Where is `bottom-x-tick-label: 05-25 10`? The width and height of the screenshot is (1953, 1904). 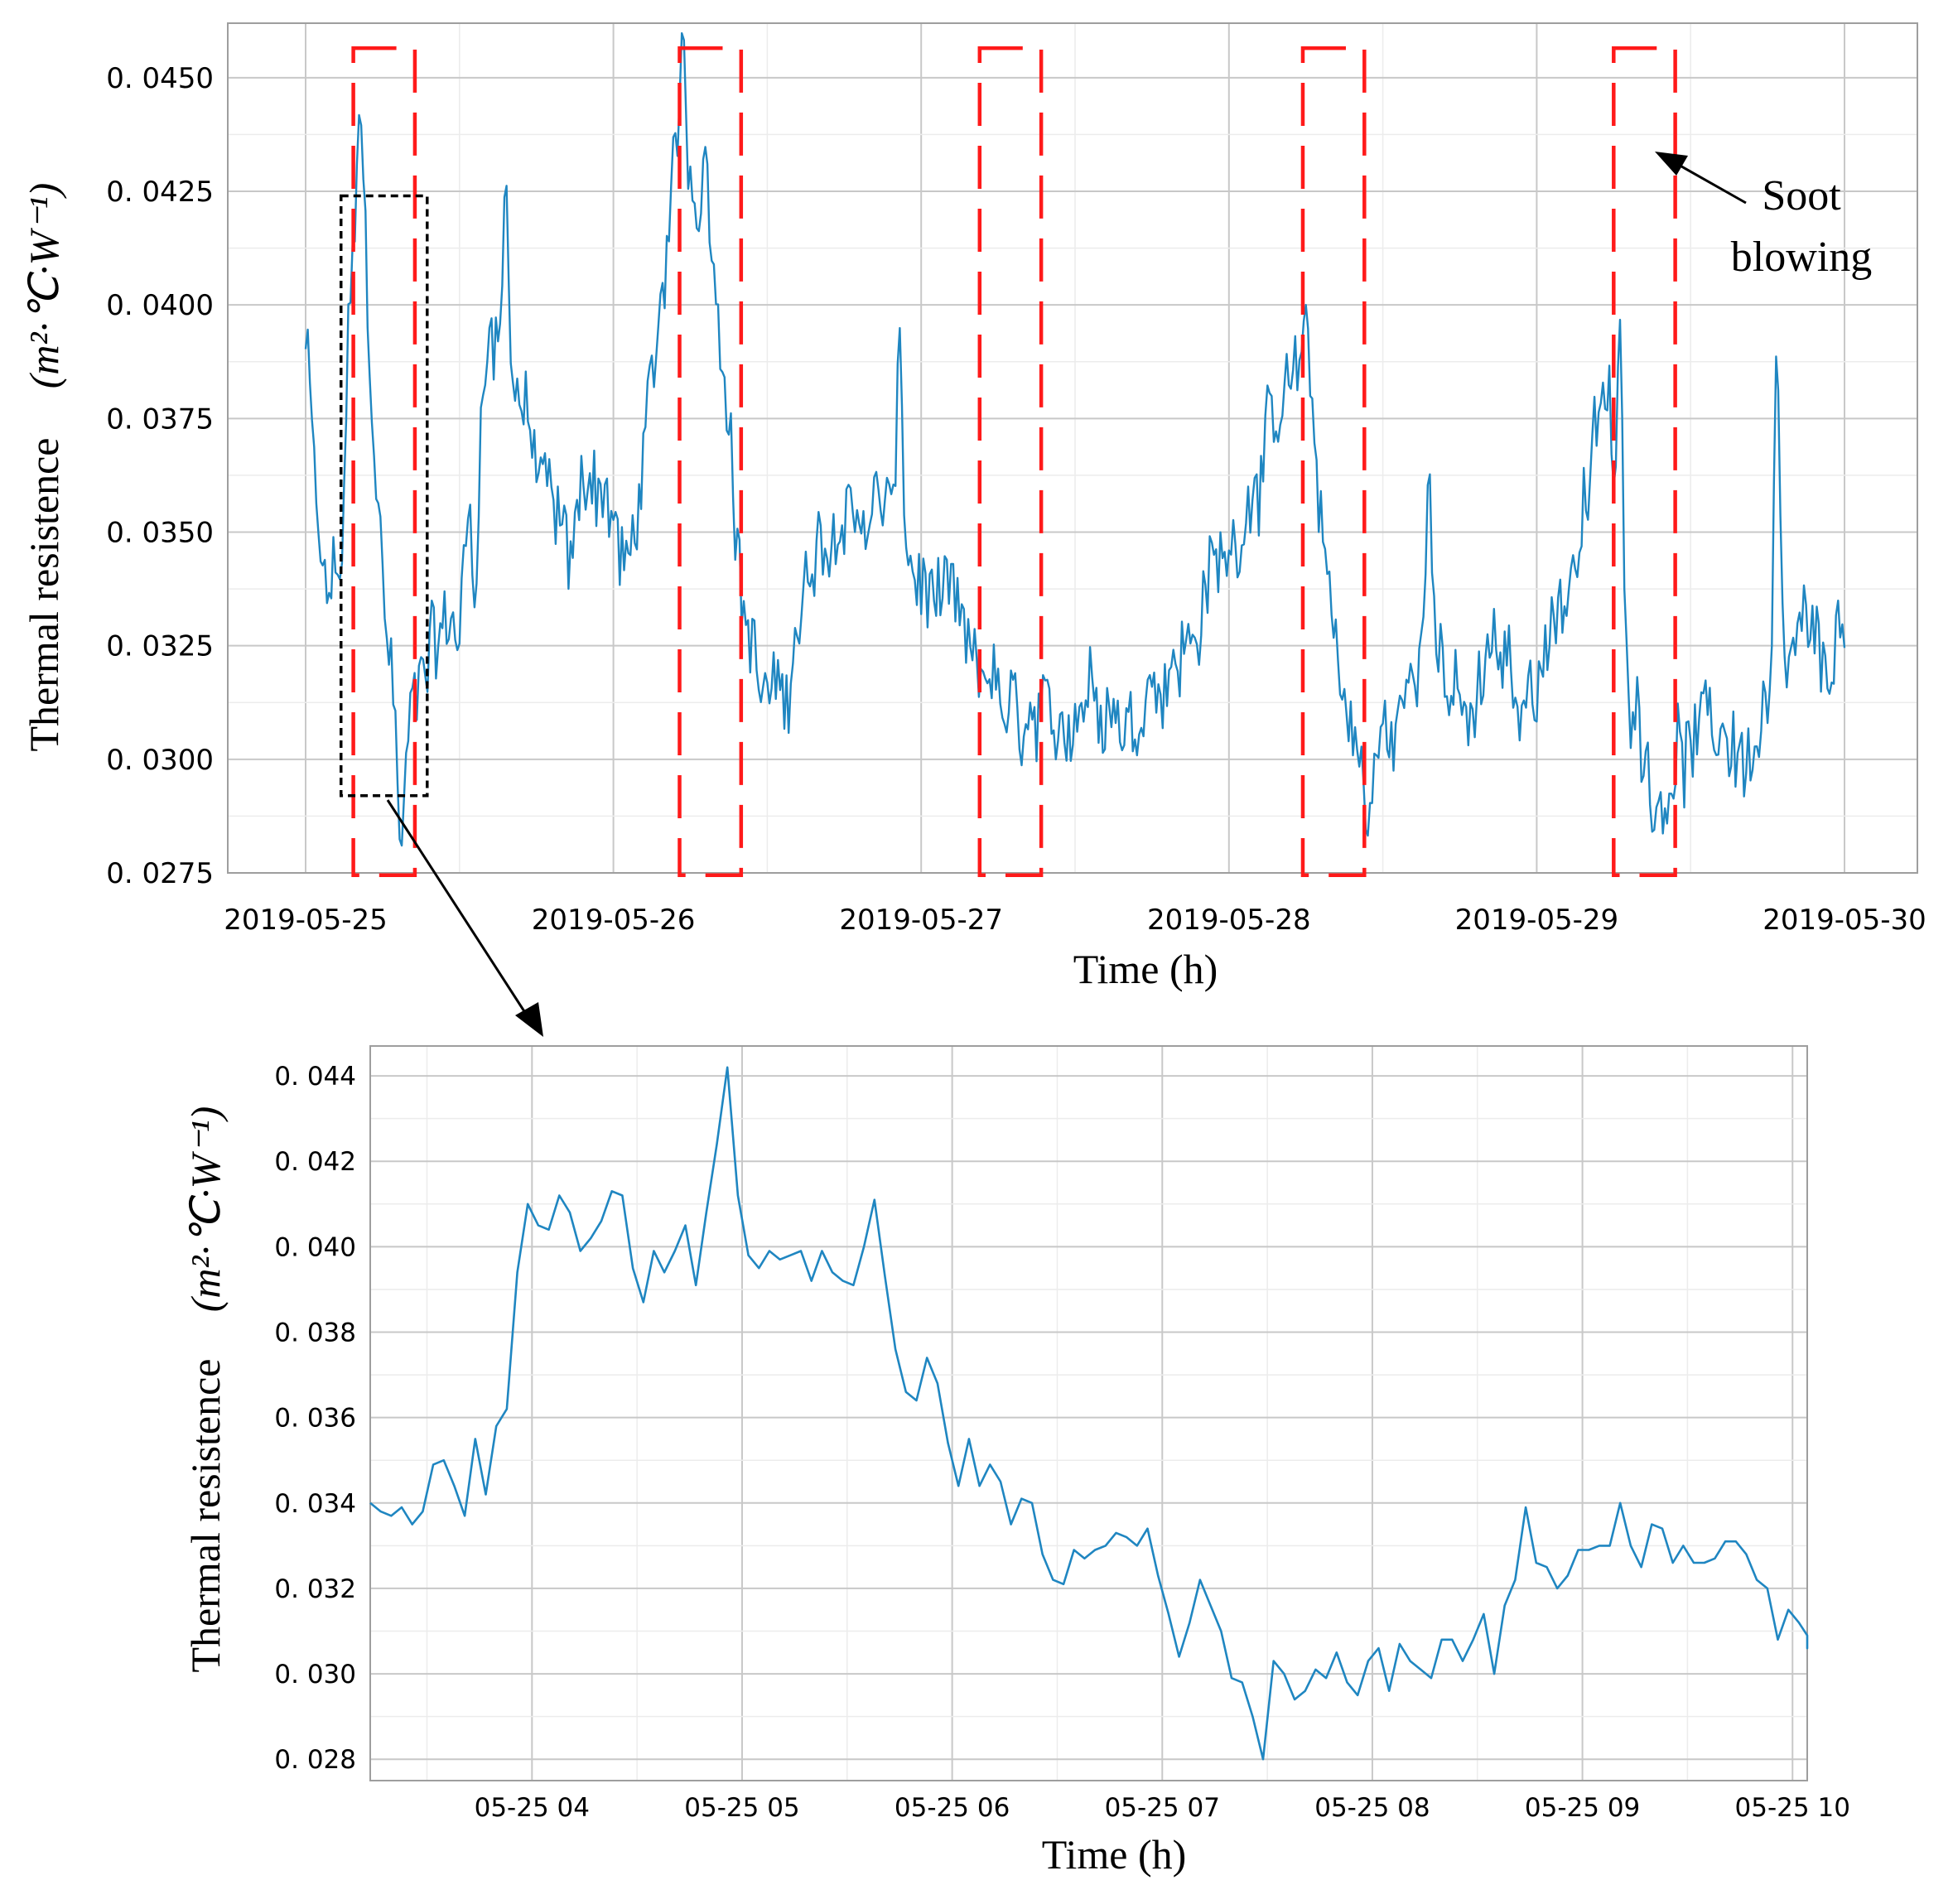 bottom-x-tick-label: 05-25 10 is located at coordinates (1793, 1808).